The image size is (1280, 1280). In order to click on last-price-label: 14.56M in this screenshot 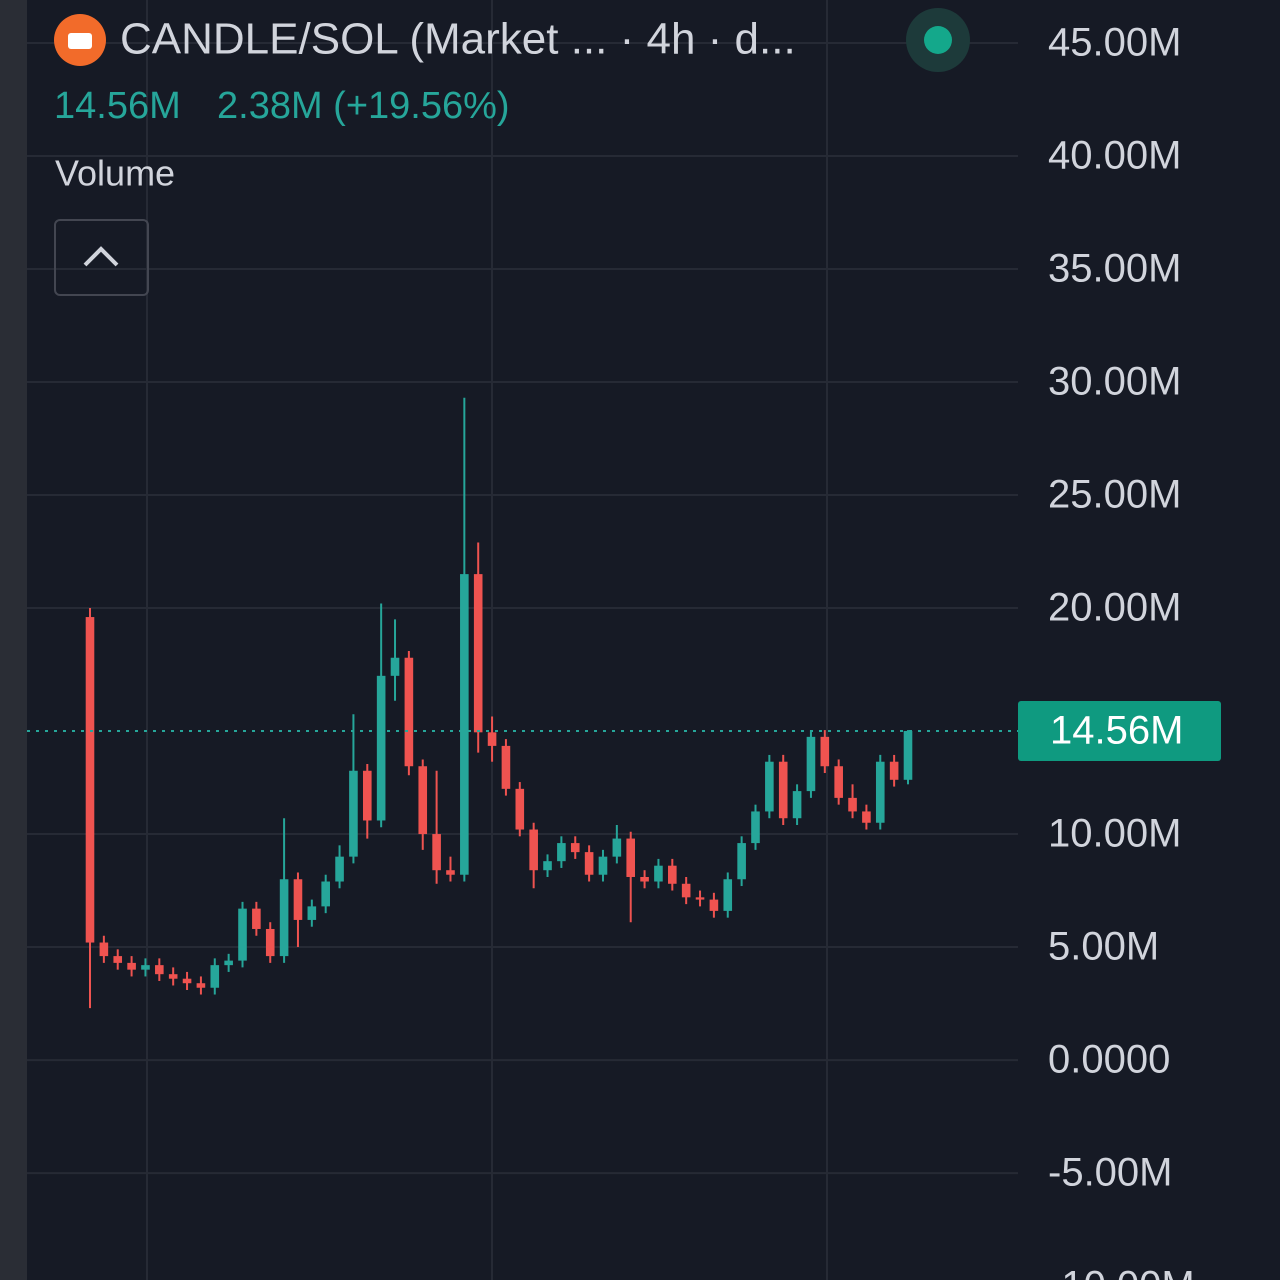, I will do `click(1116, 731)`.